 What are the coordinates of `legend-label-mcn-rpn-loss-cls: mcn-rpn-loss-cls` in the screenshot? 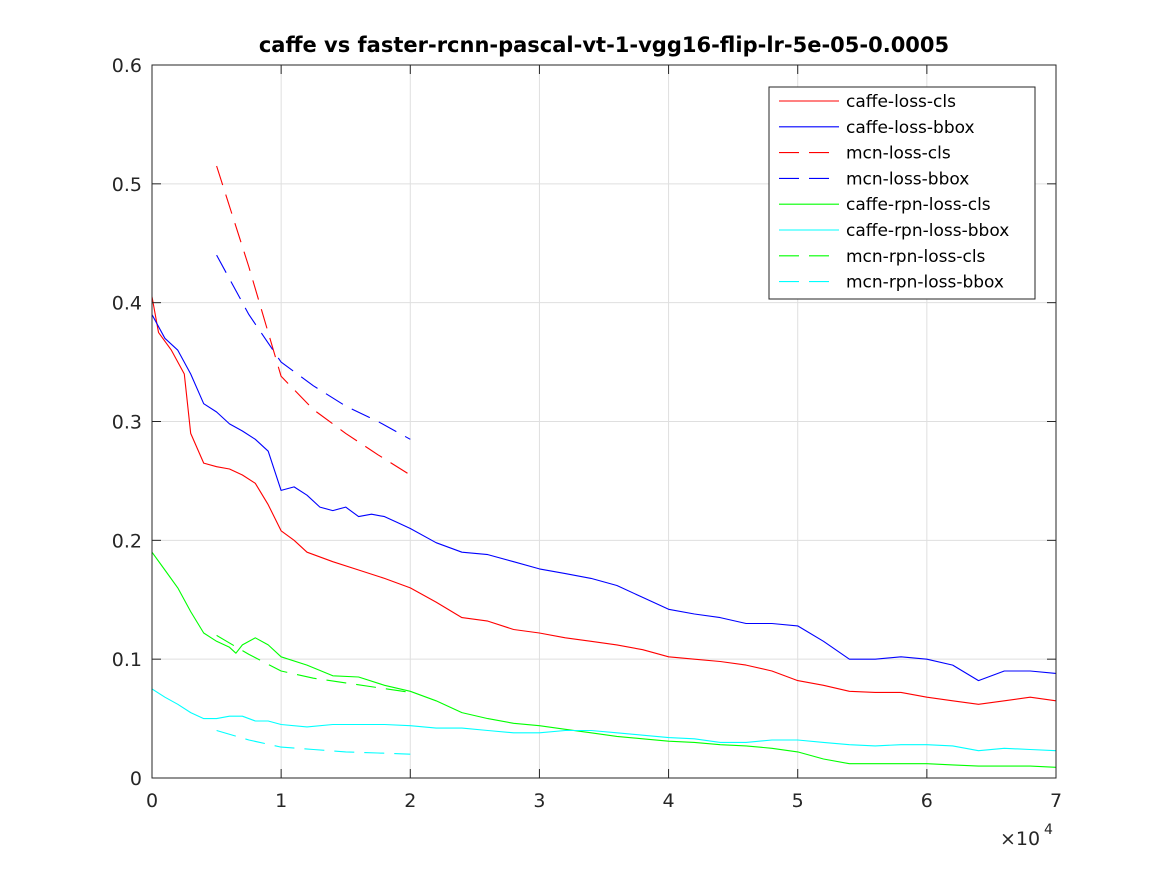 It's located at (916, 257).